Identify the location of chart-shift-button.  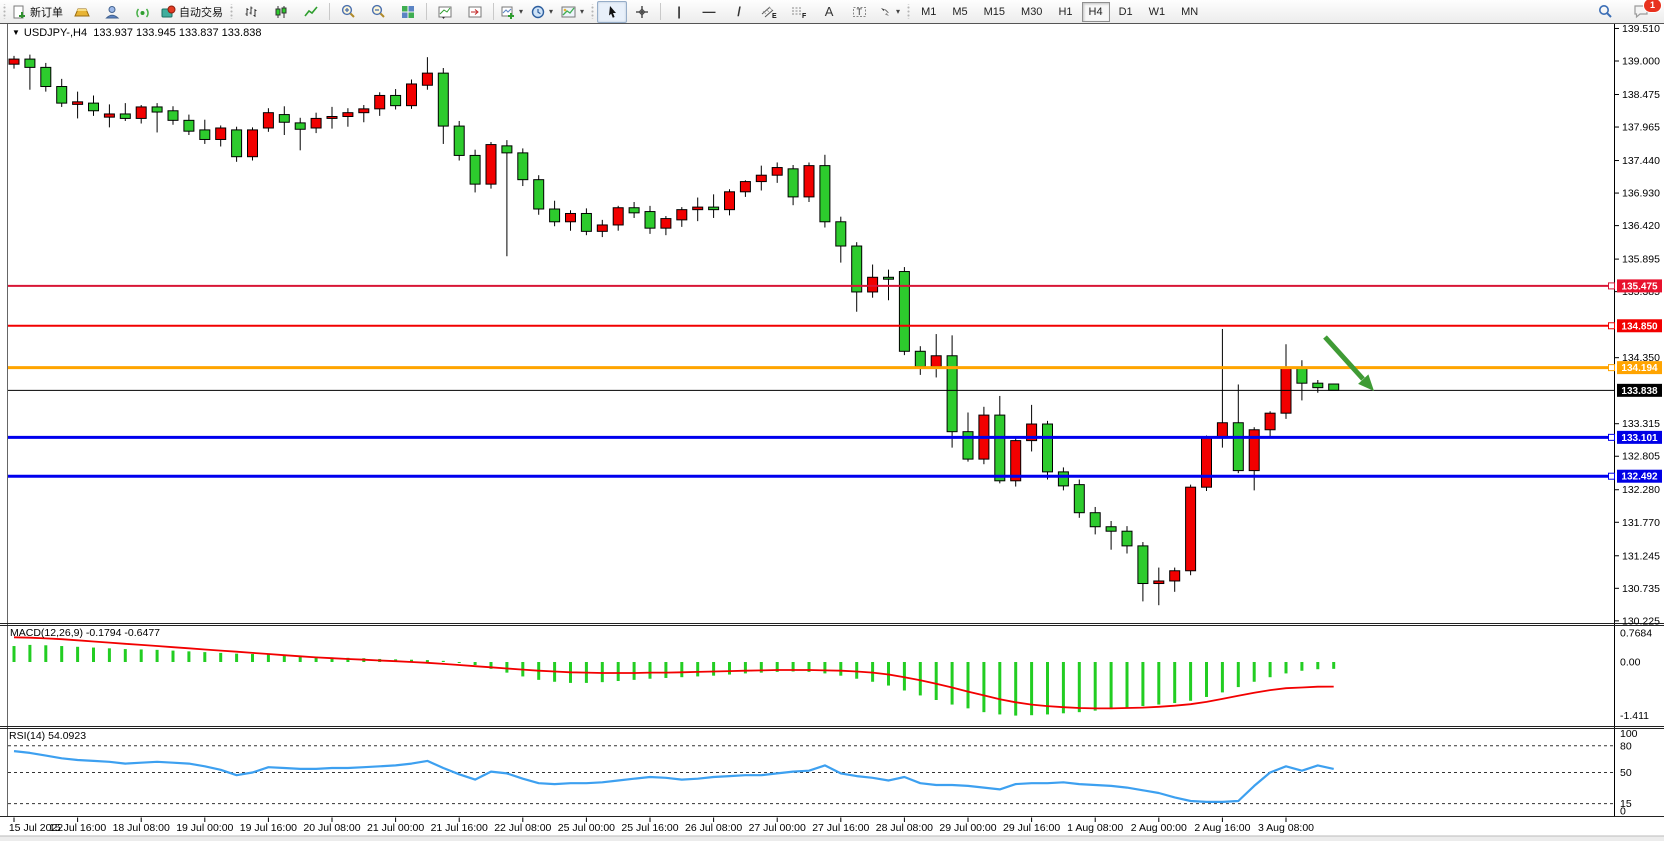
(475, 12).